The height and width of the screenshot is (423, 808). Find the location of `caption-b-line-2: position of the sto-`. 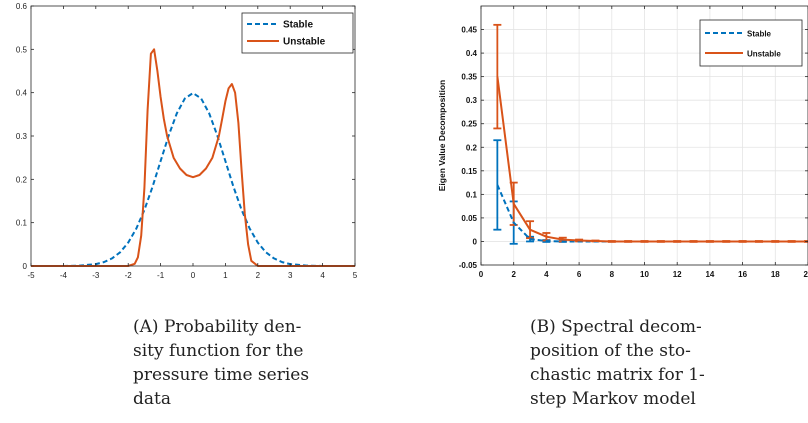

caption-b-line-2: position of the sto- is located at coordinates (610, 351).